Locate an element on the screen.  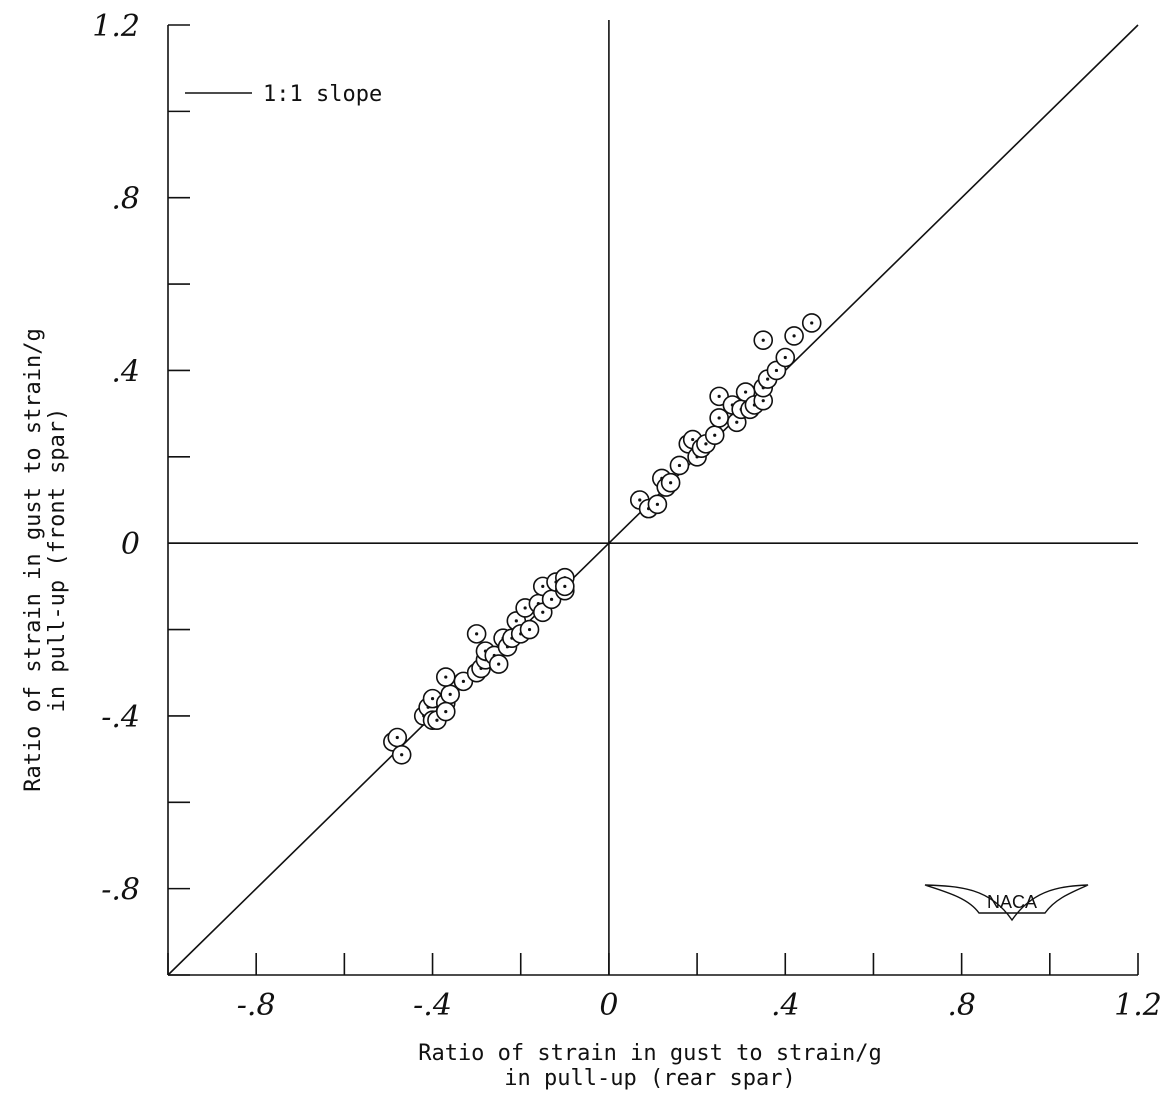
logo-text: NACA is located at coordinates (1012, 902).